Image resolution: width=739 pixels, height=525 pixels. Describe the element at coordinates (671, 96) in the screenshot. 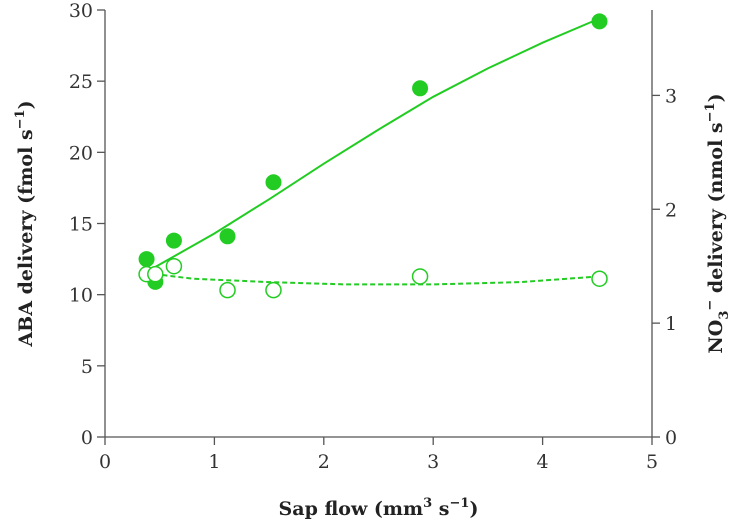

I see `y-right-tick-label: 3` at that location.